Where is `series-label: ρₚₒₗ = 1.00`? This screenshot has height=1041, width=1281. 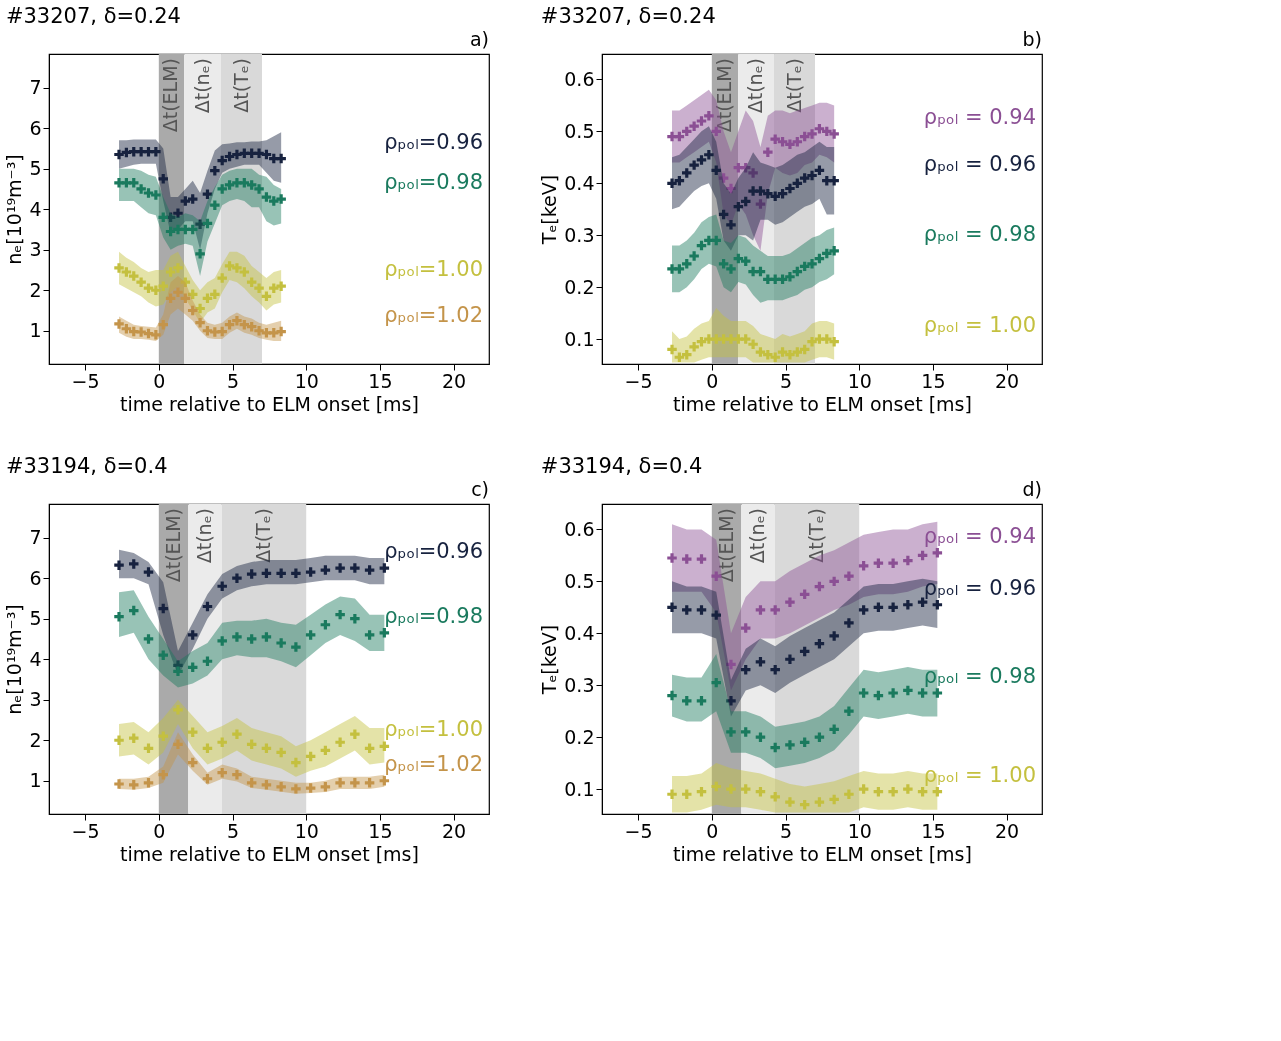
series-label: ρₚₒₗ = 1.00 is located at coordinates (979, 774).